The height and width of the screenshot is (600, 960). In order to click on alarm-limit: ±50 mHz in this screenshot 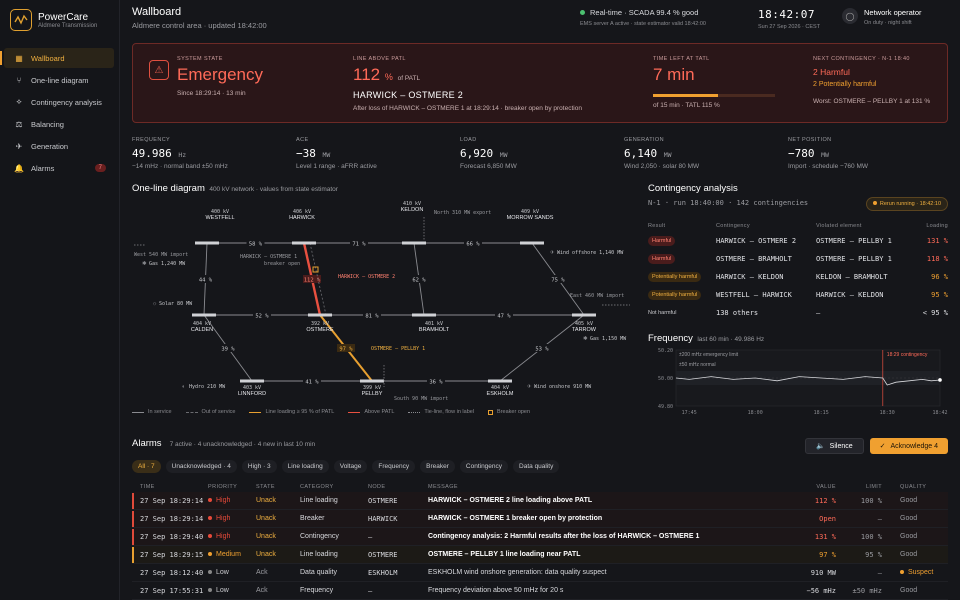, I will do `click(867, 590)`.